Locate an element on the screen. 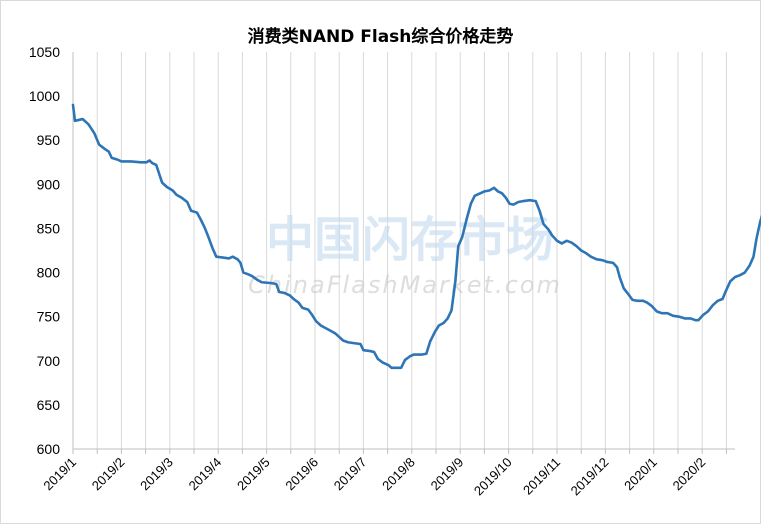 The width and height of the screenshot is (761, 524). x-tick-label-2020-1: 2020/1 is located at coordinates (640, 474).